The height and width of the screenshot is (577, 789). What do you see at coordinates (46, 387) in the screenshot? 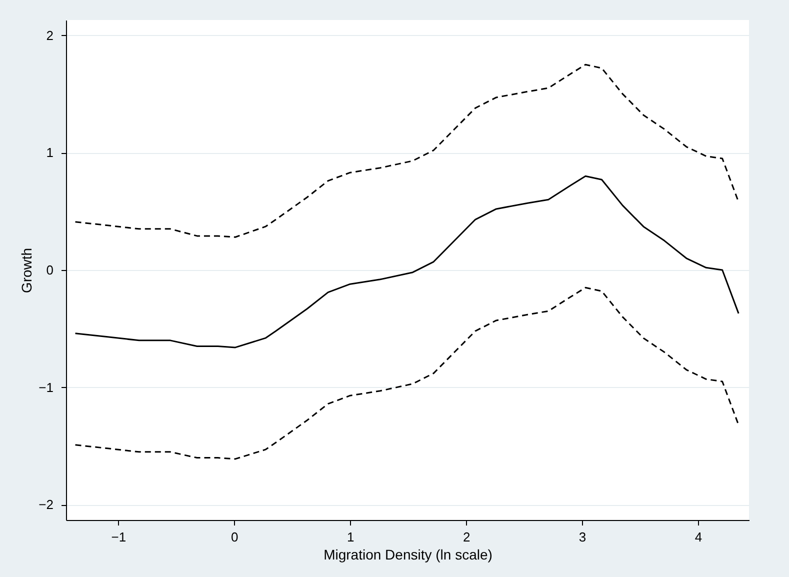
I see `y-tick-label: −1` at bounding box center [46, 387].